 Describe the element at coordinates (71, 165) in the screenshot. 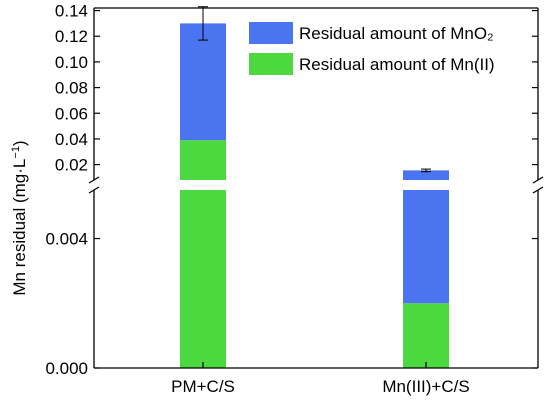

I see `y-tick-label: 0.02` at that location.